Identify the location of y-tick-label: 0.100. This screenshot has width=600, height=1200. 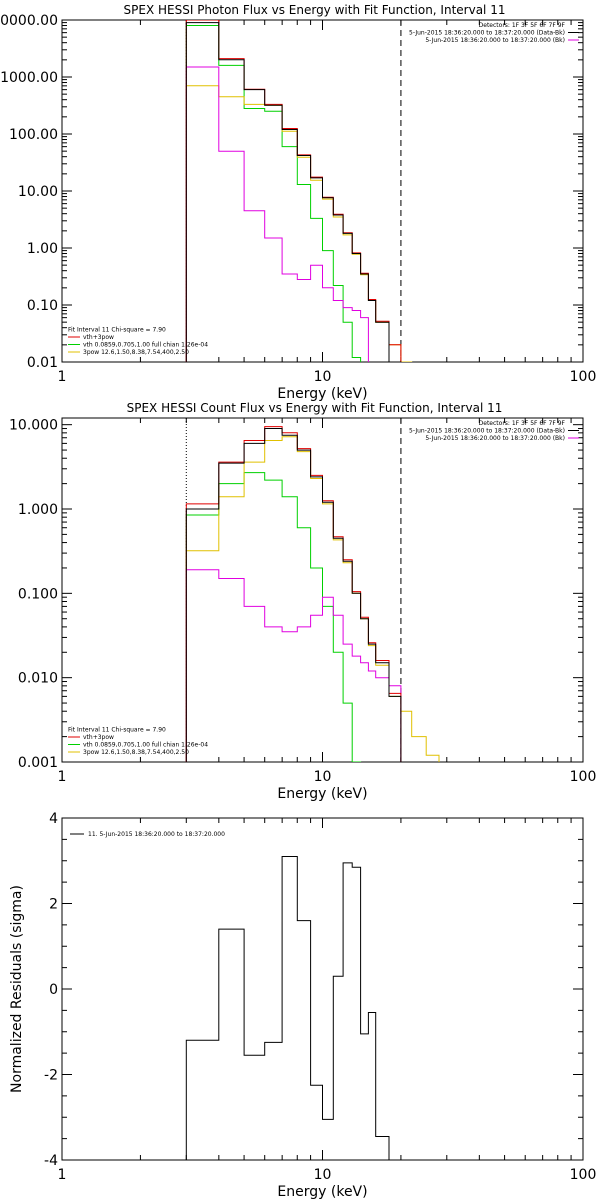
(38, 594).